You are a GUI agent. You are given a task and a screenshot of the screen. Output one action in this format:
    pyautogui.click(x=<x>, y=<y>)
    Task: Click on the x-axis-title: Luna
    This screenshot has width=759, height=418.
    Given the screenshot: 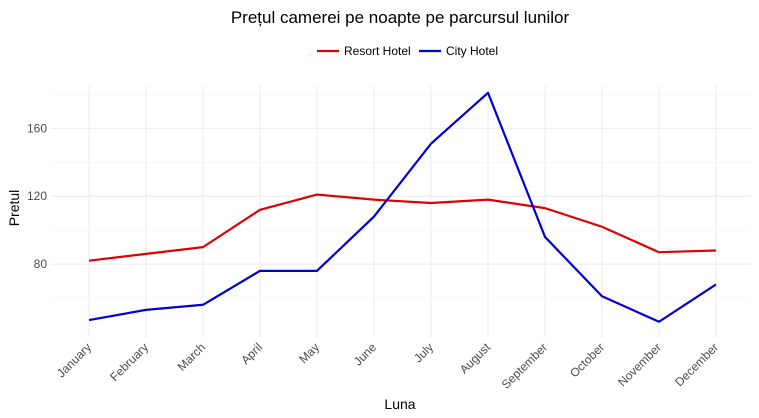 What is the action you would take?
    pyautogui.click(x=399, y=404)
    